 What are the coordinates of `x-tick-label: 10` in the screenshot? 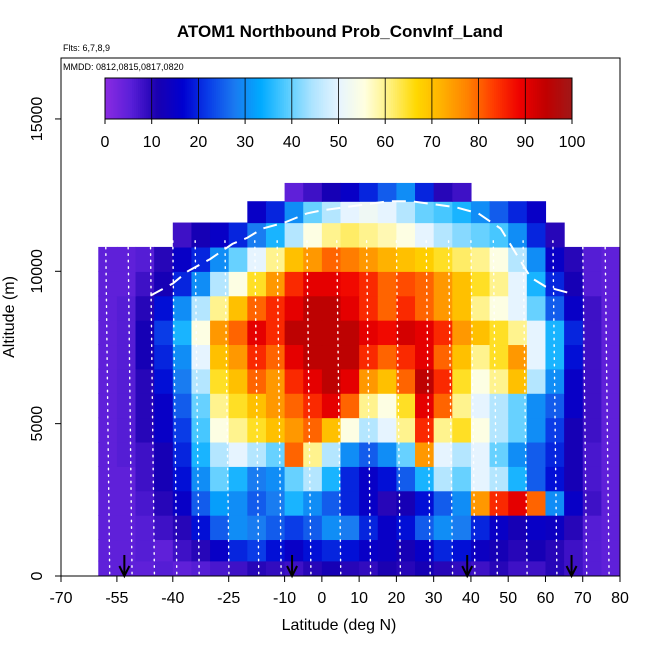 It's located at (359, 598).